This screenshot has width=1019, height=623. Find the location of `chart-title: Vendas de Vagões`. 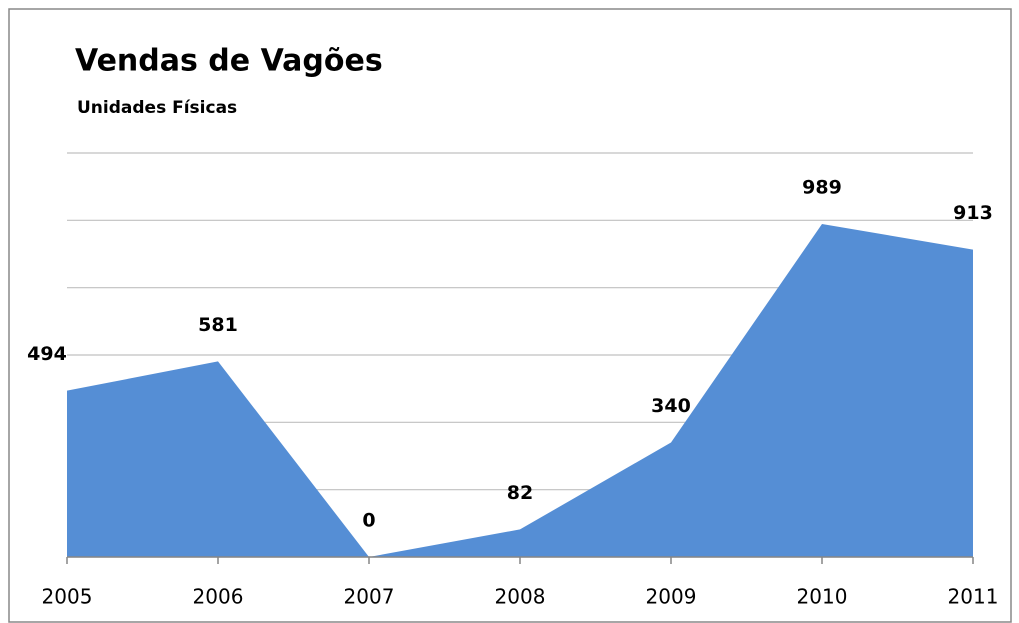

chart-title: Vendas de Vagões is located at coordinates (229, 61).